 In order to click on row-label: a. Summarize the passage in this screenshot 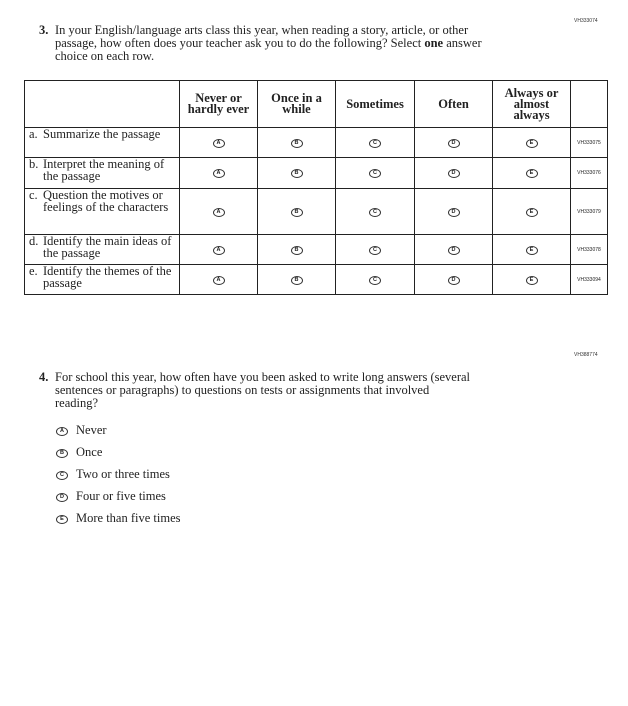, I will do `click(102, 142)`.